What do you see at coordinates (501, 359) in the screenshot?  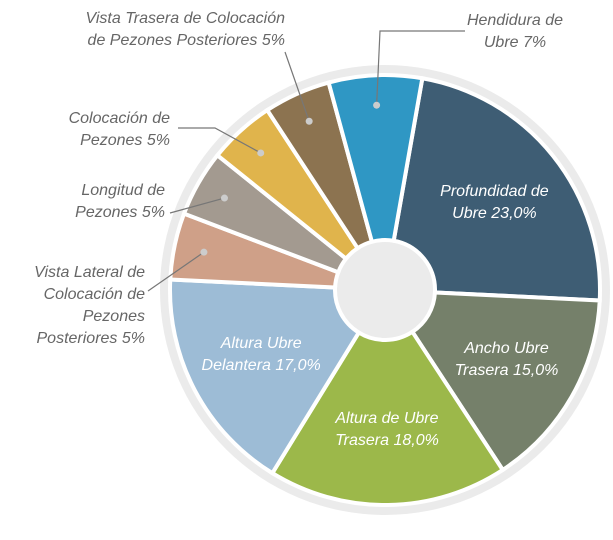 I see `category-label: Ancho Ubre Trasera` at bounding box center [501, 359].